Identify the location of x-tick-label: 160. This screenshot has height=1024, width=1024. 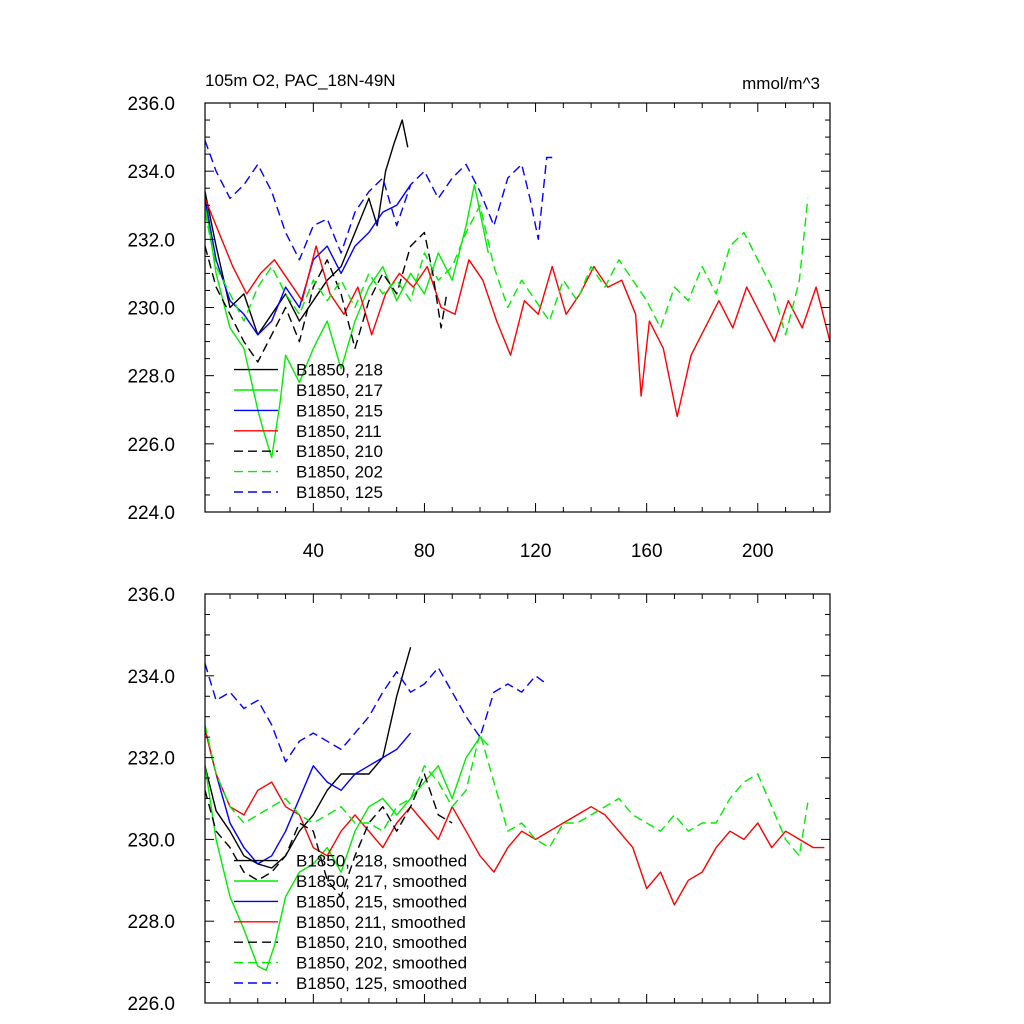
(647, 551).